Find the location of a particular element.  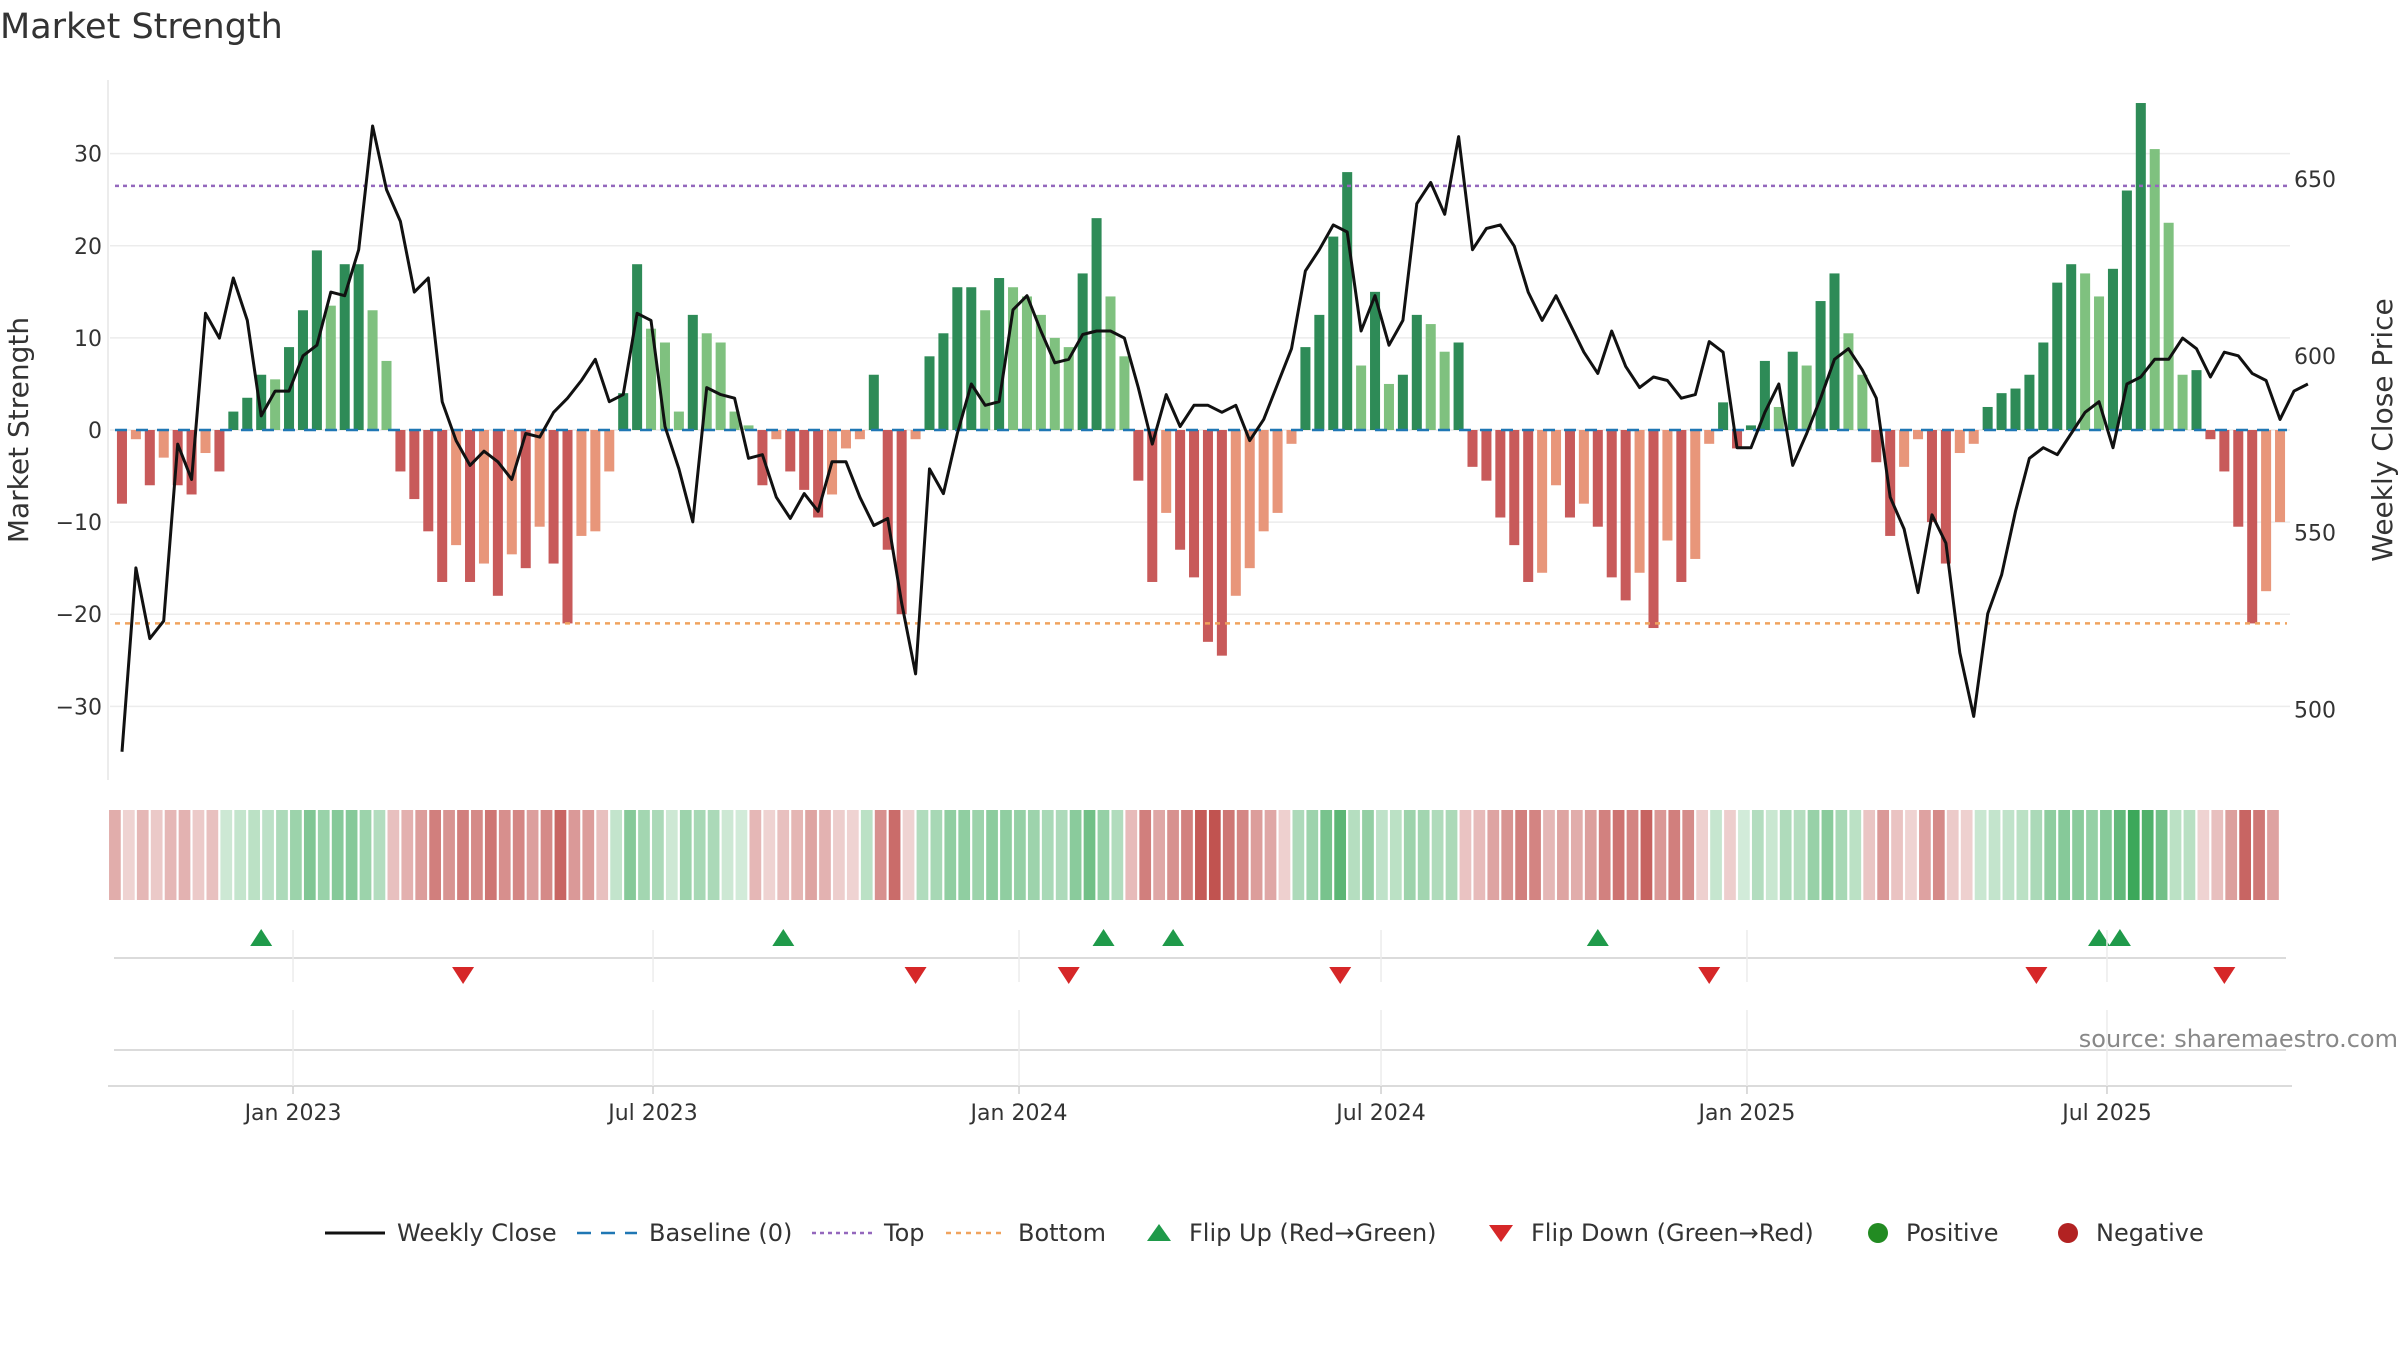

right-axis-ticks: 650 600 550 500 is located at coordinates (2315, 445).